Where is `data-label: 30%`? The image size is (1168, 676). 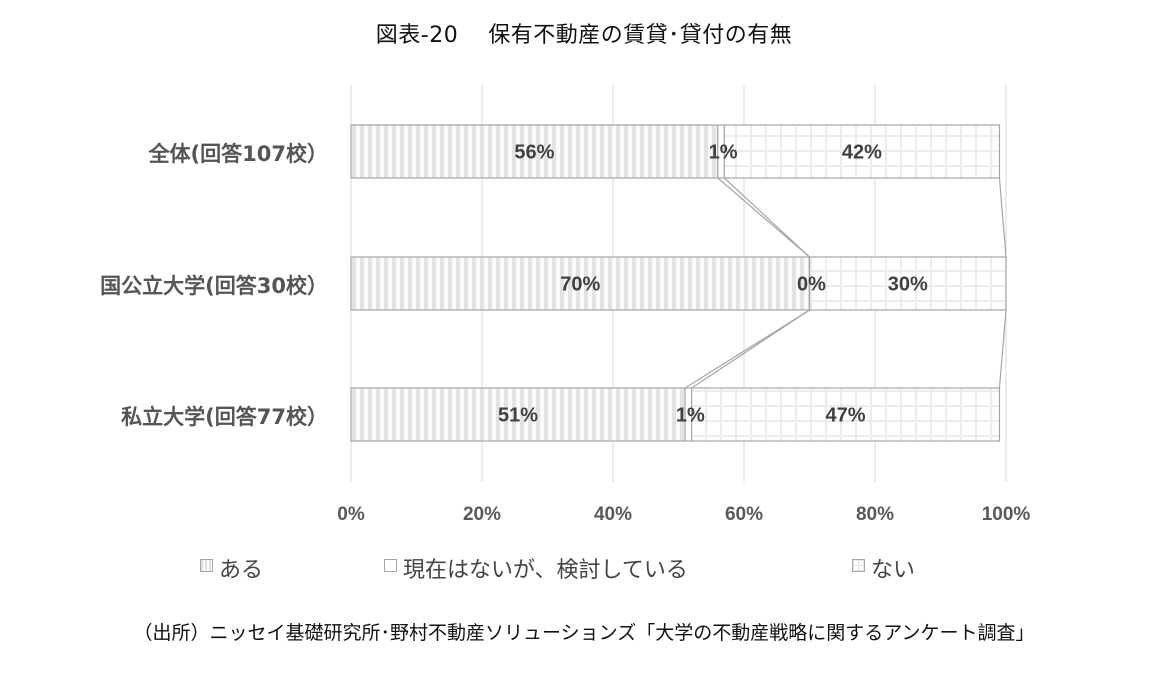
data-label: 30% is located at coordinates (908, 285).